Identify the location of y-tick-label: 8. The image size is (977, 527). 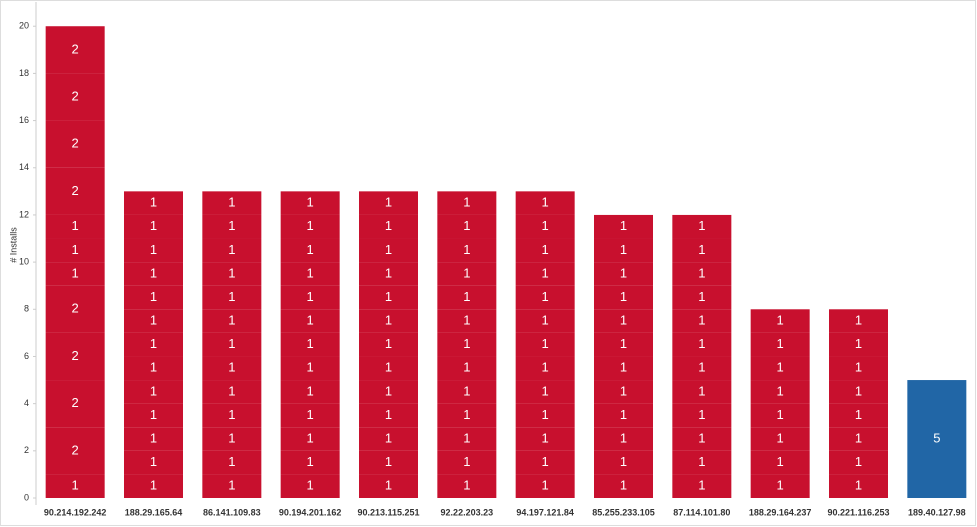
(26, 309).